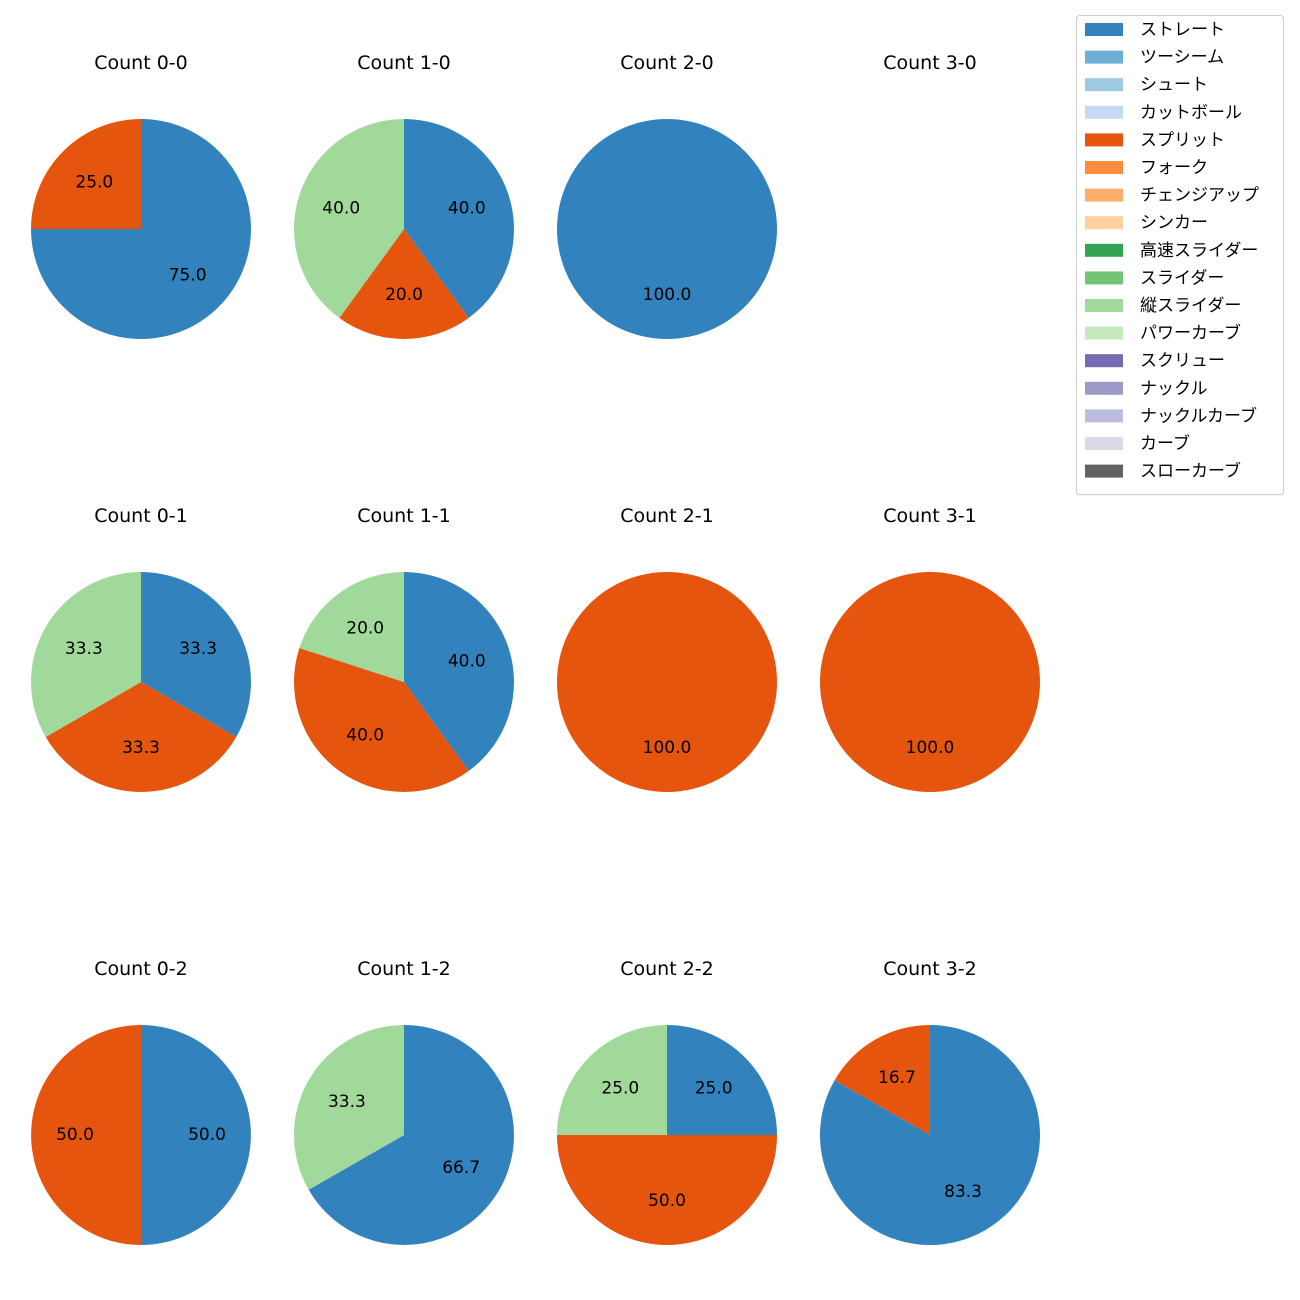 This screenshot has width=1300, height=1300. I want to click on pie-title: Count 3-2, so click(930, 969).